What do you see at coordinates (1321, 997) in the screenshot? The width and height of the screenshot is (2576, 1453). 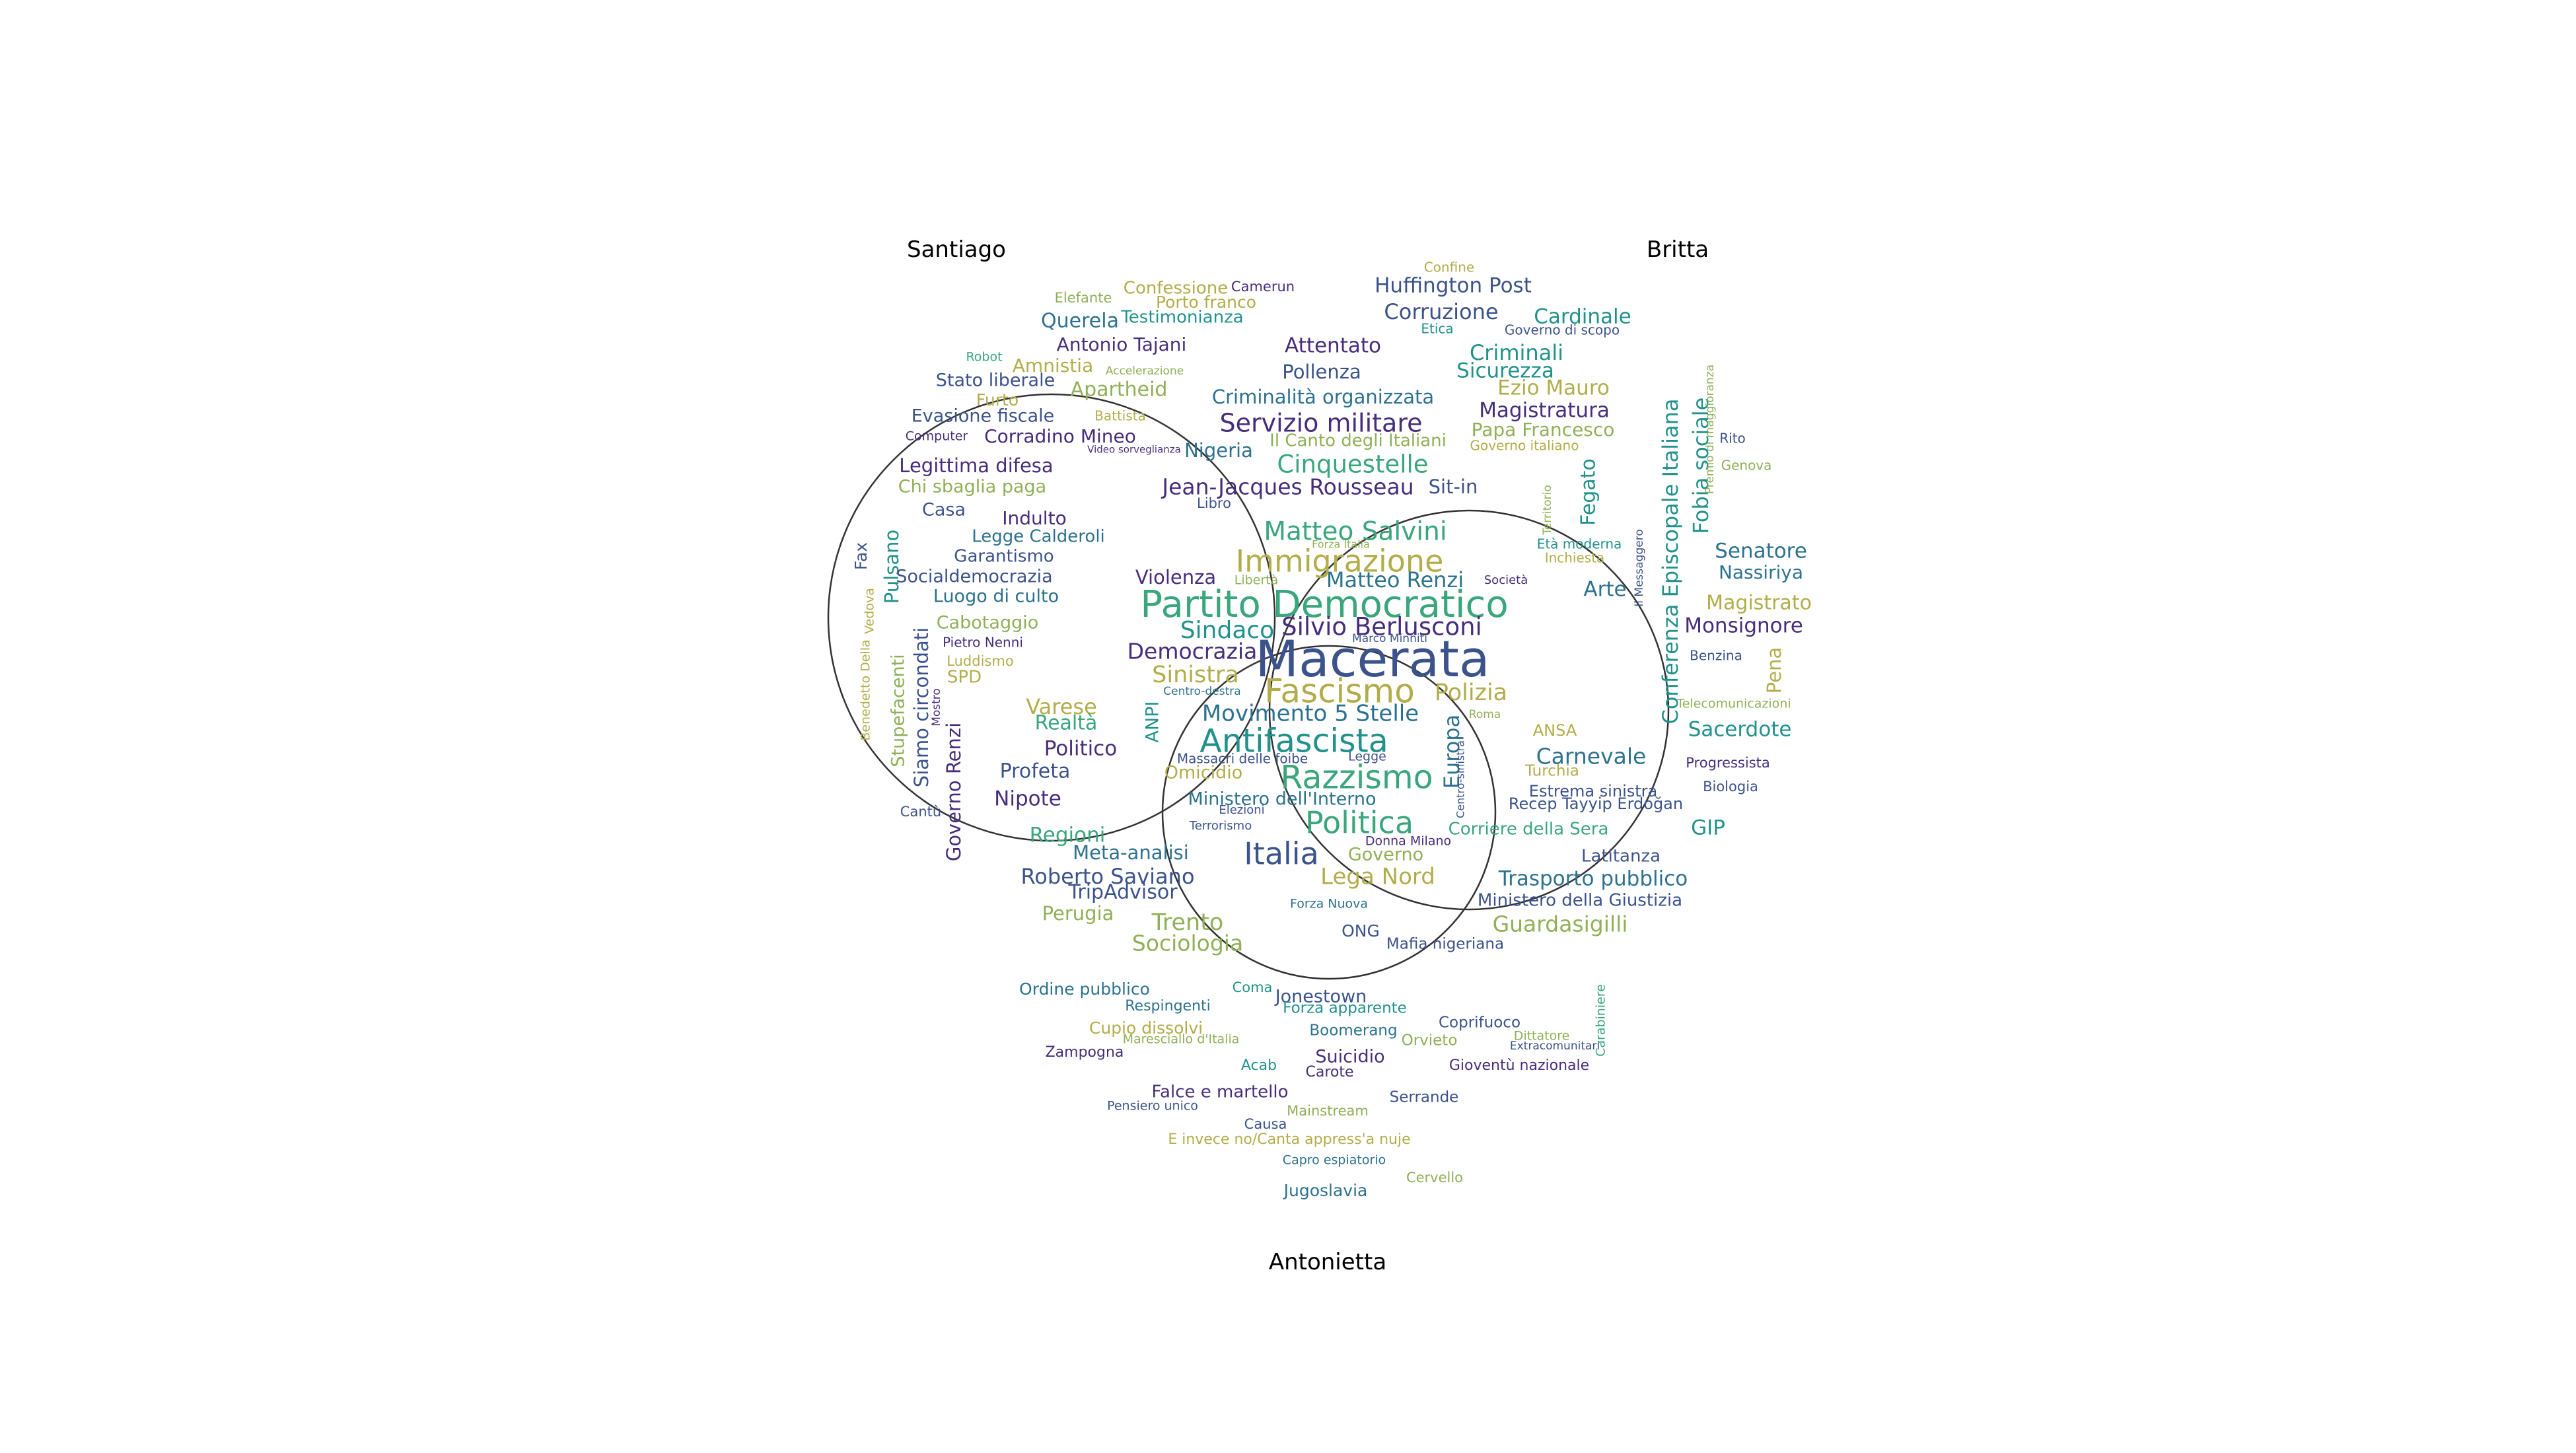 I see `word-jonestown: Jonestown` at bounding box center [1321, 997].